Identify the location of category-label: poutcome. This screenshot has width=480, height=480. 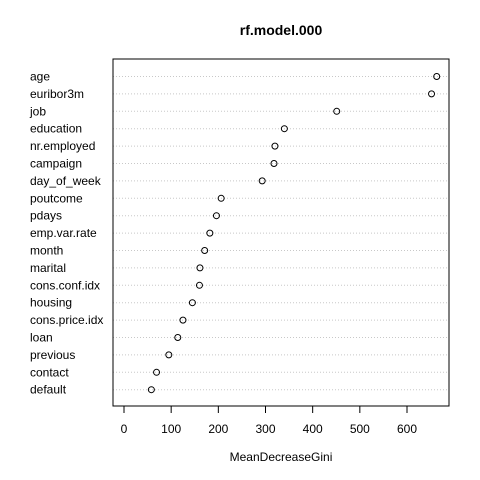
(56, 198).